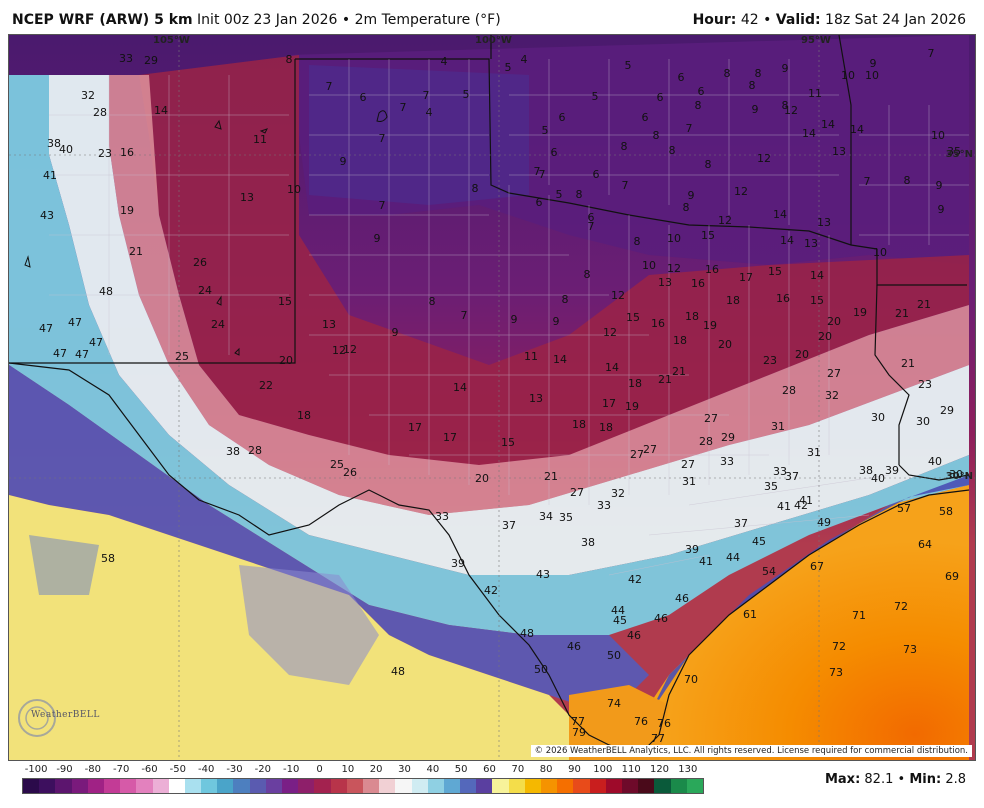  I want to click on temperature-label: 11, so click(815, 93).